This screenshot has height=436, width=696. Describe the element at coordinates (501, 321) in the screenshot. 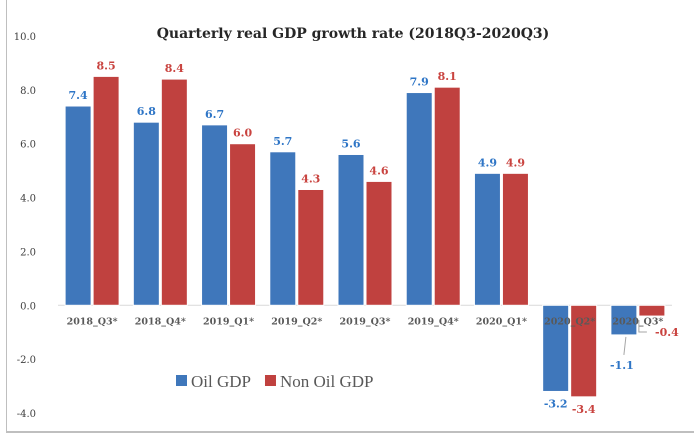

I see `x-tick-label: 2020_Q1*` at that location.